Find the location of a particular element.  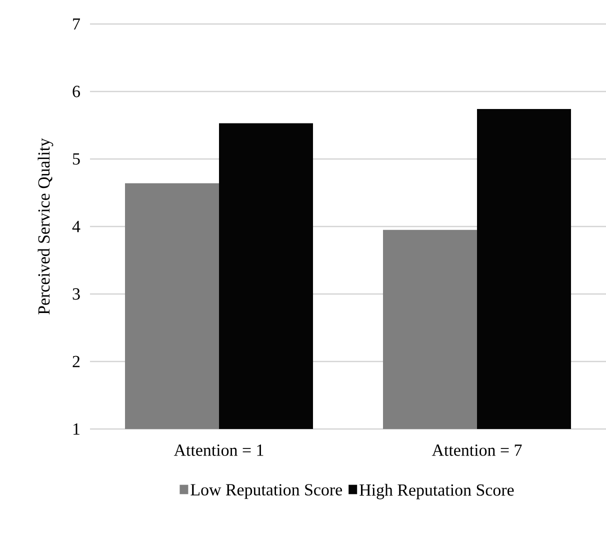

y-tick-label: 3 is located at coordinates (76, 294).